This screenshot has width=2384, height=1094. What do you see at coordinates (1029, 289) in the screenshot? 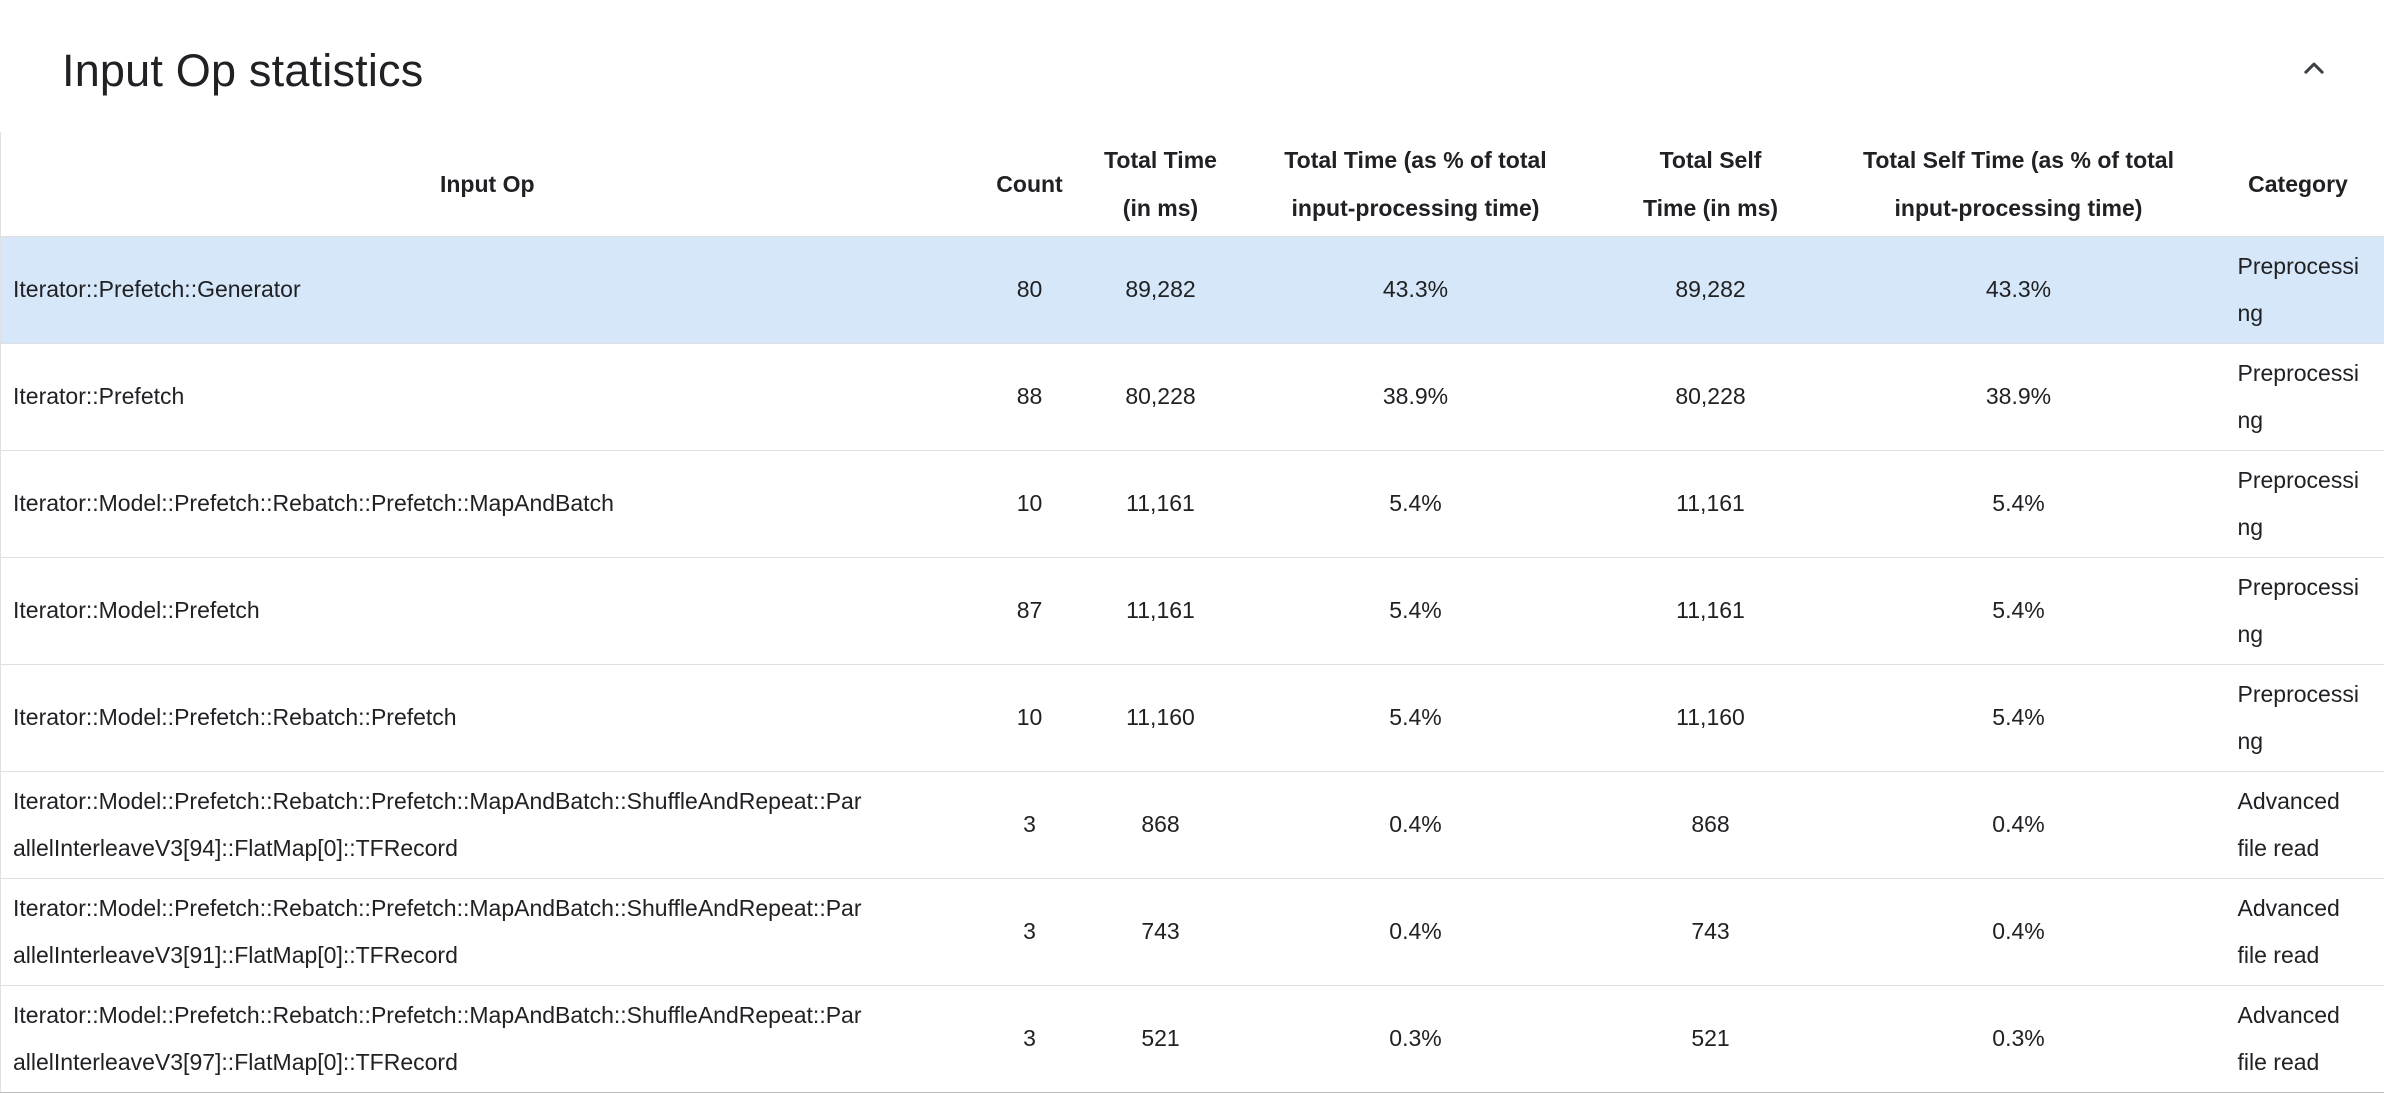
I see `count-cell: 80` at bounding box center [1029, 289].